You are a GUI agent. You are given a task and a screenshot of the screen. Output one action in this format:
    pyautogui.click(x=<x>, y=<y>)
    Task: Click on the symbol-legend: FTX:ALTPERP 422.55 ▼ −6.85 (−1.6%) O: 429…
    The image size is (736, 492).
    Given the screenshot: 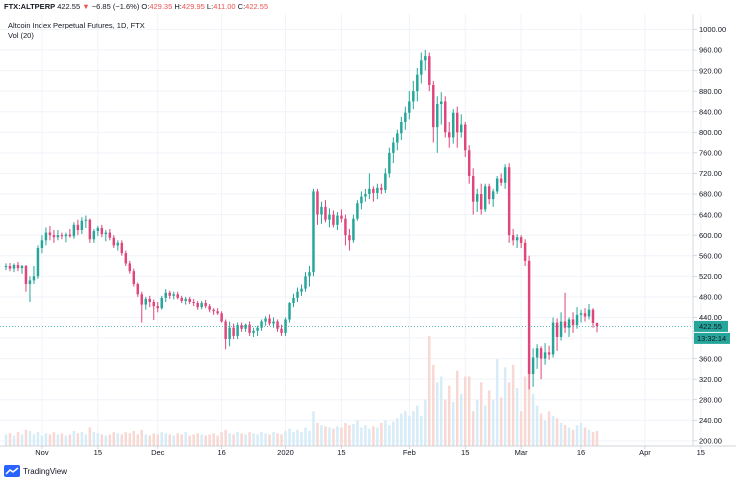 What is the action you would take?
    pyautogui.click(x=136, y=7)
    